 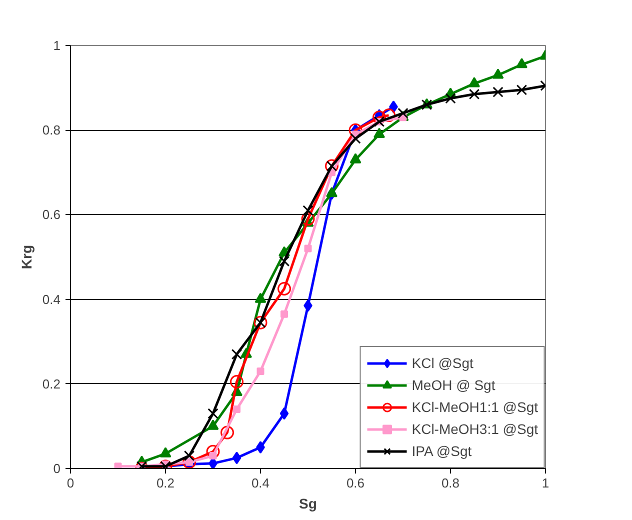 What do you see at coordinates (443, 363) in the screenshot?
I see `legend-label: KCl @Sgt` at bounding box center [443, 363].